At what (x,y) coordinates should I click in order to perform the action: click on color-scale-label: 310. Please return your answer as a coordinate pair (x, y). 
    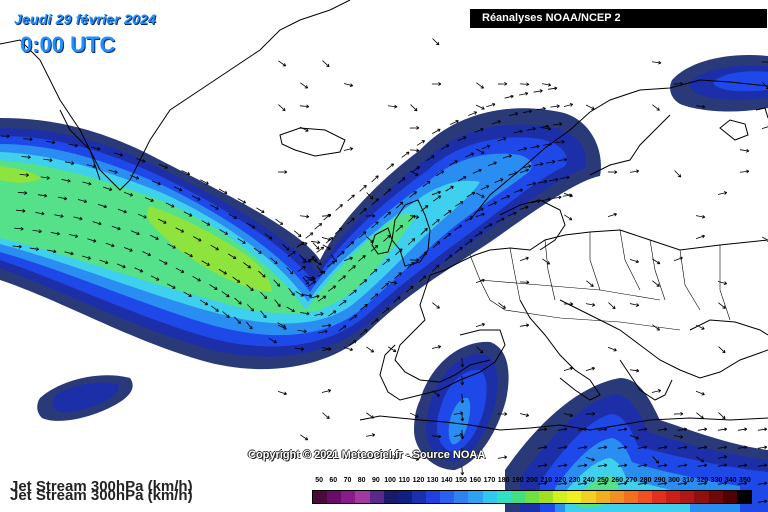
    Looking at the image, I should click on (688, 480).